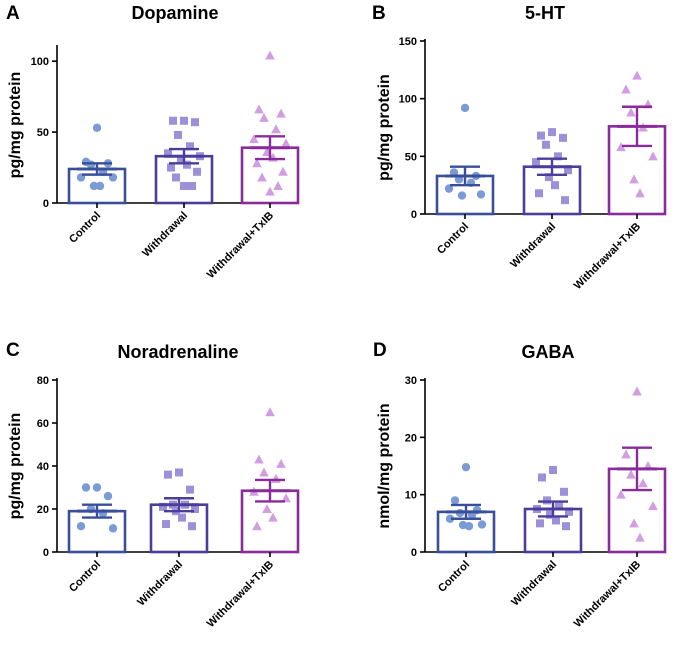 The width and height of the screenshot is (695, 647). Describe the element at coordinates (411, 381) in the screenshot. I see `y-tick-label: 30` at that location.